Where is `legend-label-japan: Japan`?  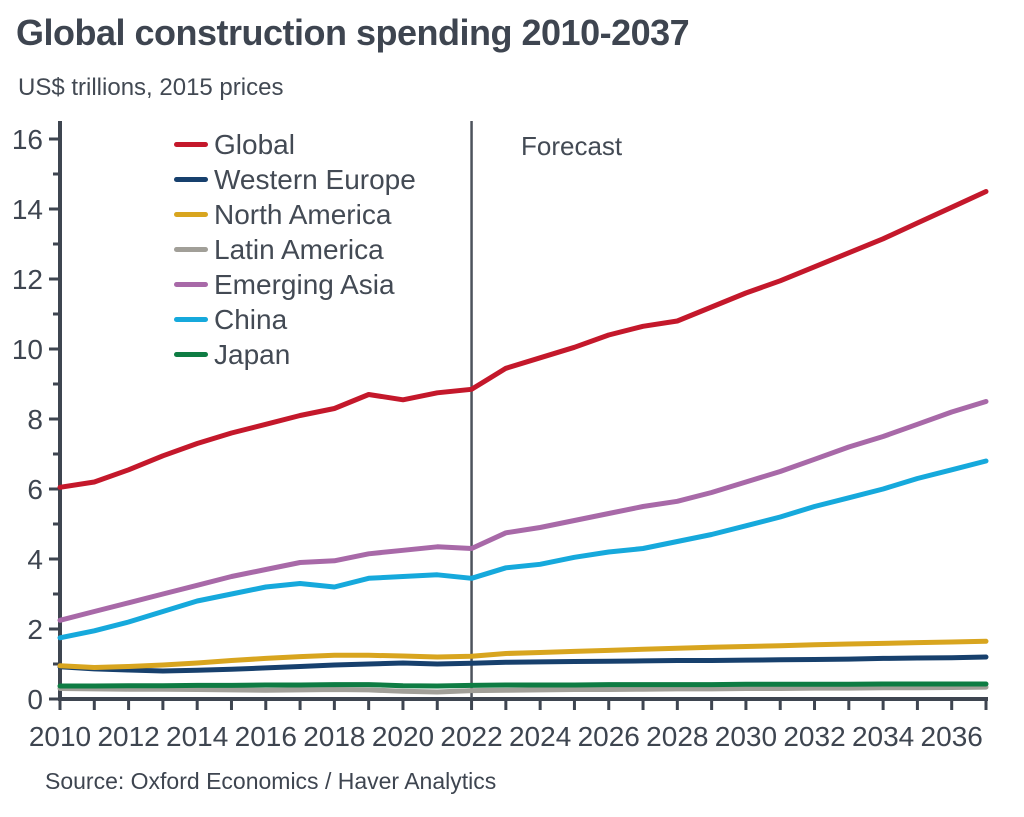
legend-label-japan: Japan is located at coordinates (252, 354).